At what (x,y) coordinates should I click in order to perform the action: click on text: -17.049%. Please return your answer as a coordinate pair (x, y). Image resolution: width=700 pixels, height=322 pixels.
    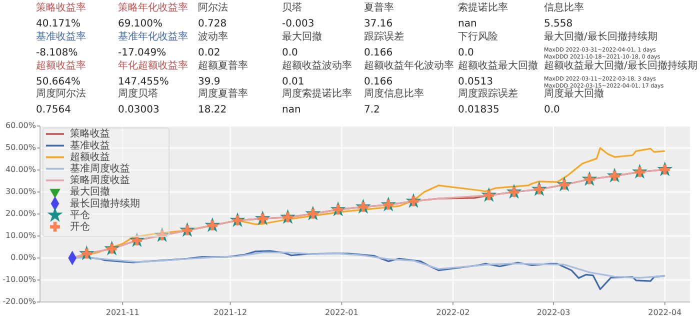
    Looking at the image, I should click on (142, 53).